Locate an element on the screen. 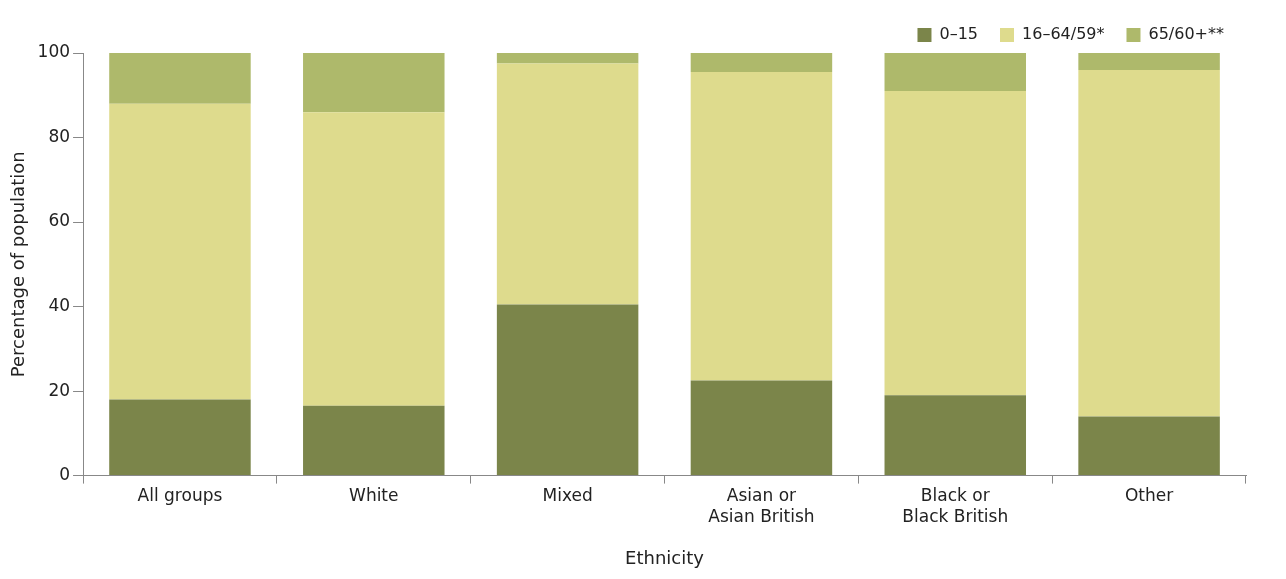 This screenshot has width=1286, height=579. y-tick-label: 40 is located at coordinates (59, 304).